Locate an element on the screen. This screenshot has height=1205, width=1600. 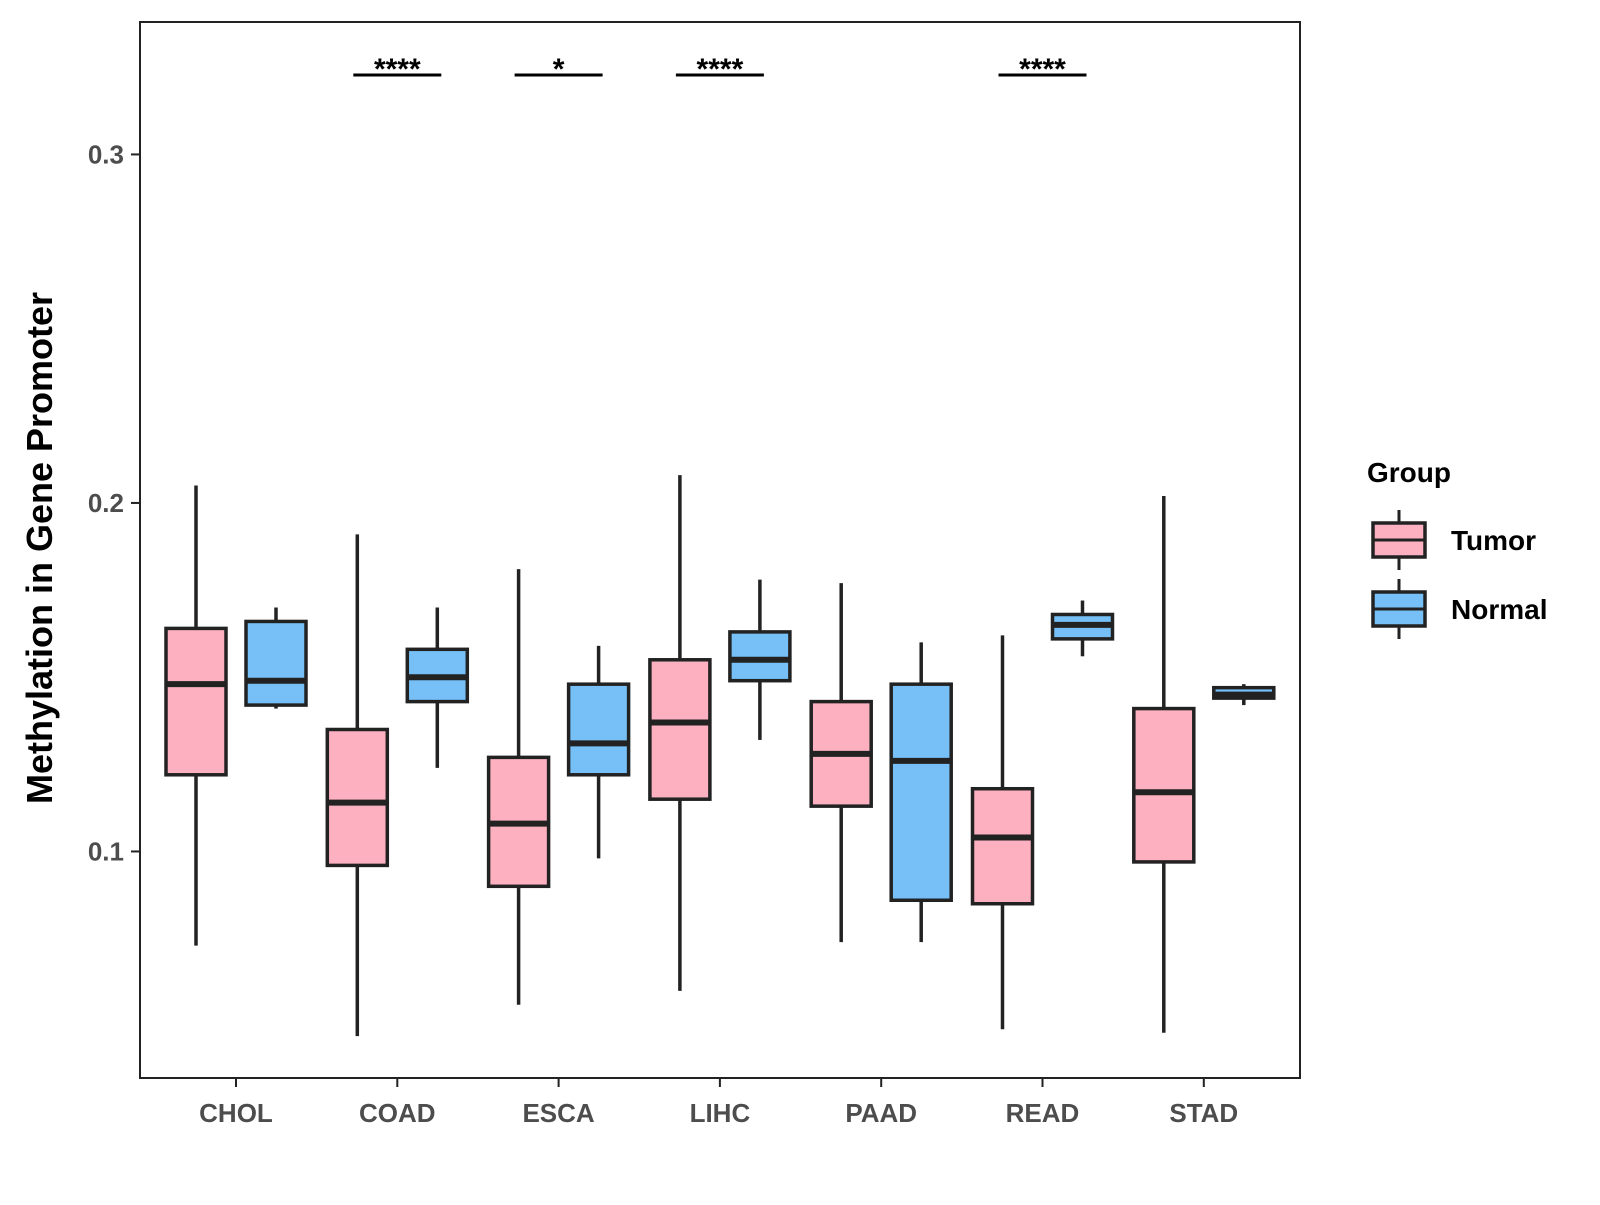
y-tick-label-0.2: 0.2 is located at coordinates (106, 503).